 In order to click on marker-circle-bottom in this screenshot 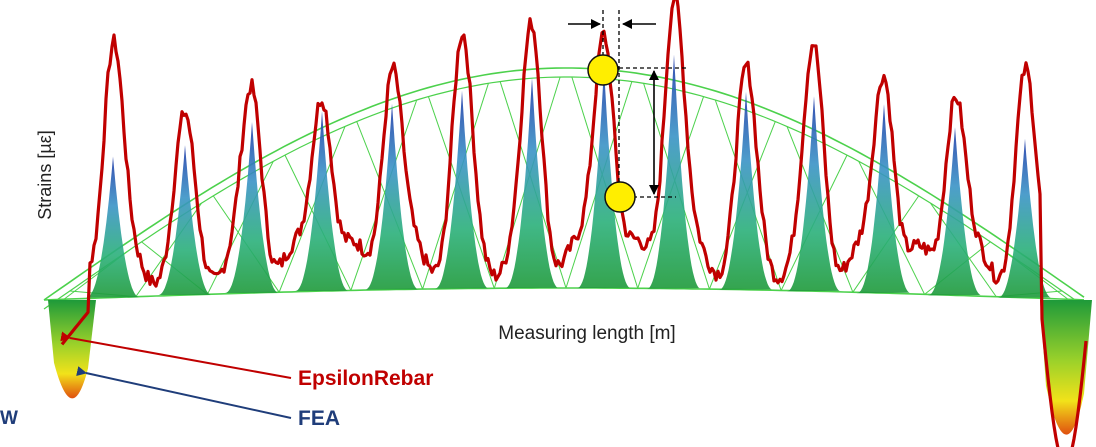, I will do `click(620, 197)`.